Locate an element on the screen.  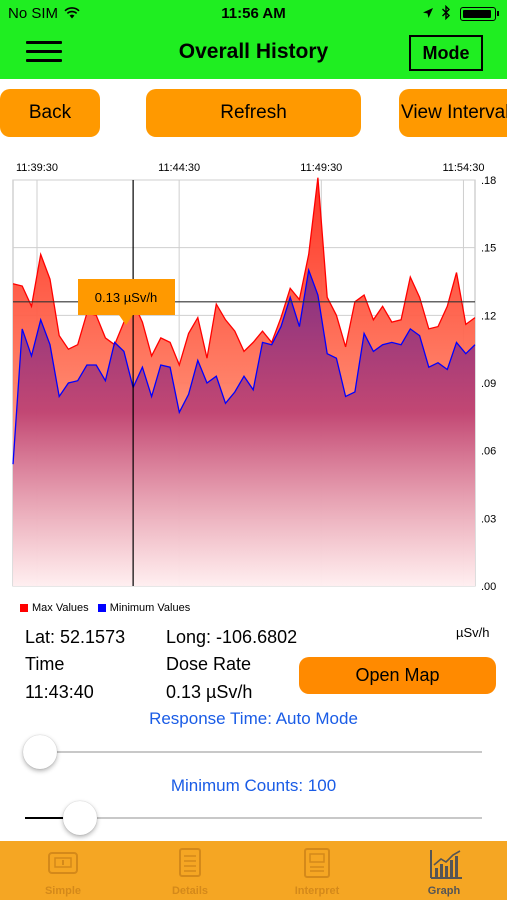
legend-label-min: Minimum Values is located at coordinates (150, 608).